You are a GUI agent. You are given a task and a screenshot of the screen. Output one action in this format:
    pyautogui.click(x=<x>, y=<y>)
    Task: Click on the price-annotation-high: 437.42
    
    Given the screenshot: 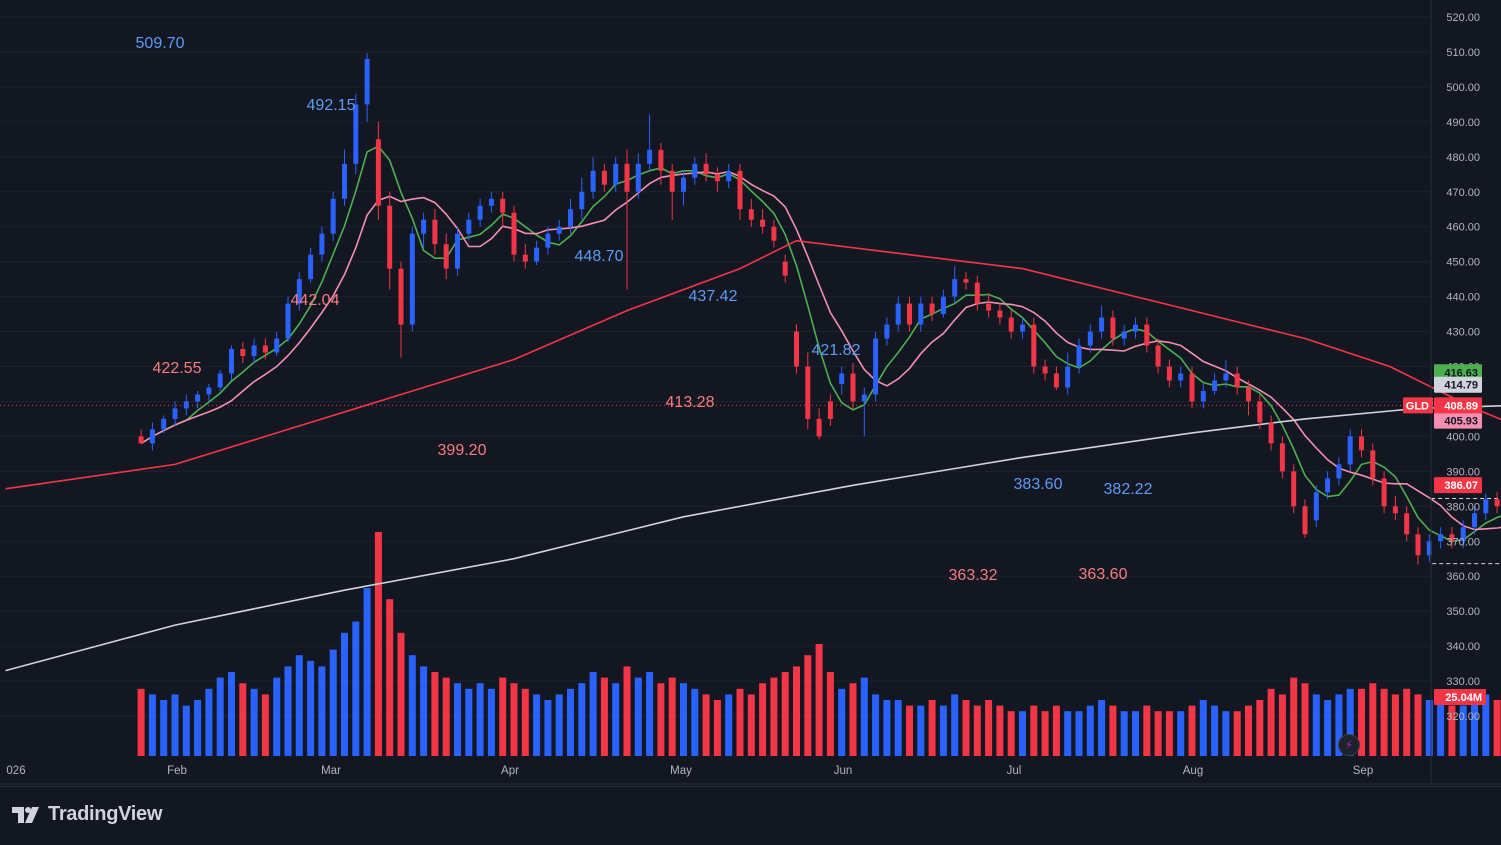 What is the action you would take?
    pyautogui.click(x=713, y=296)
    